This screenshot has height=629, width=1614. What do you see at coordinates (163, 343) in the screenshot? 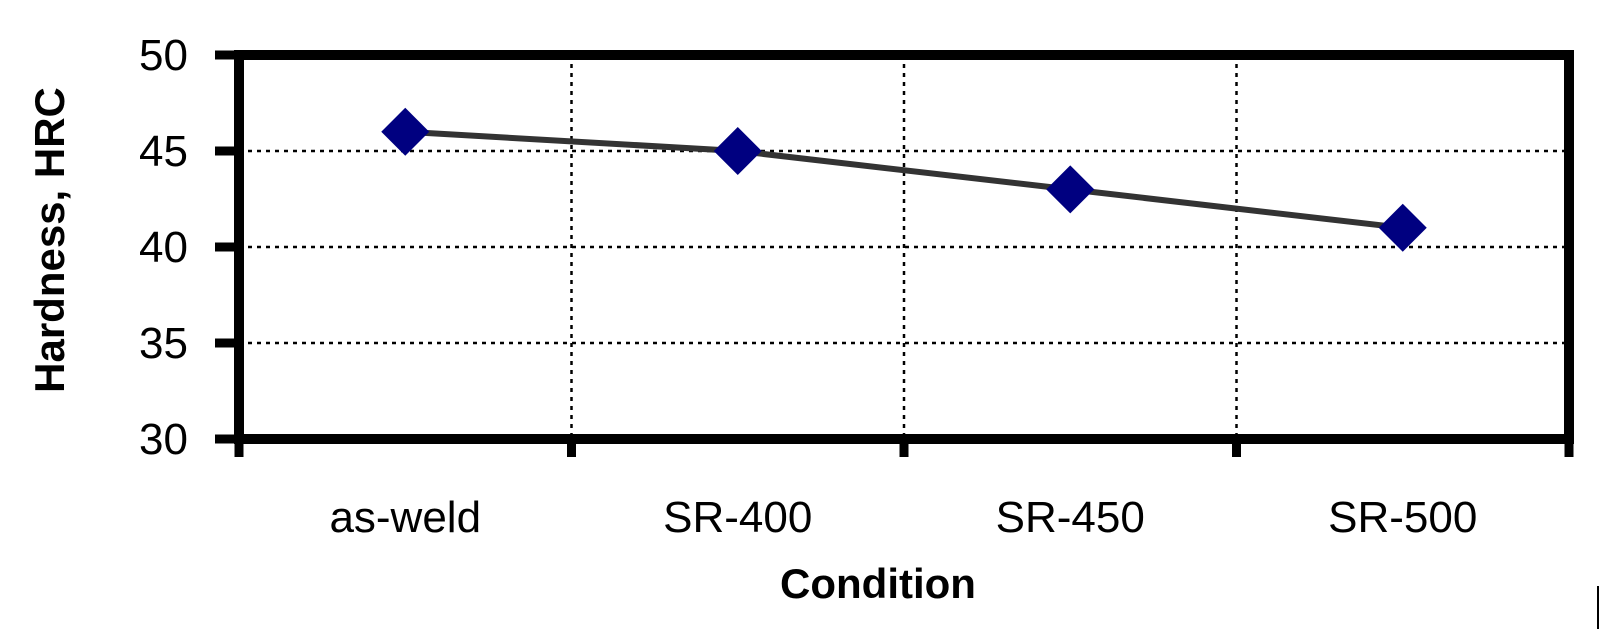
I see `y-tick-label: 35` at bounding box center [163, 343].